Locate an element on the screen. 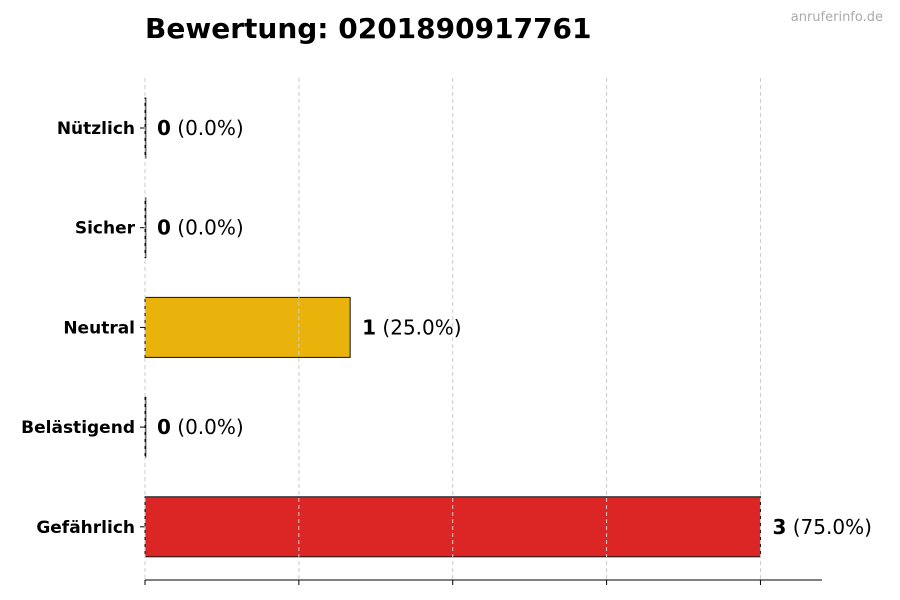 Image resolution: width=900 pixels, height=600 pixels. chart-title: Bewertung: 0201890917761 is located at coordinates (368, 28).